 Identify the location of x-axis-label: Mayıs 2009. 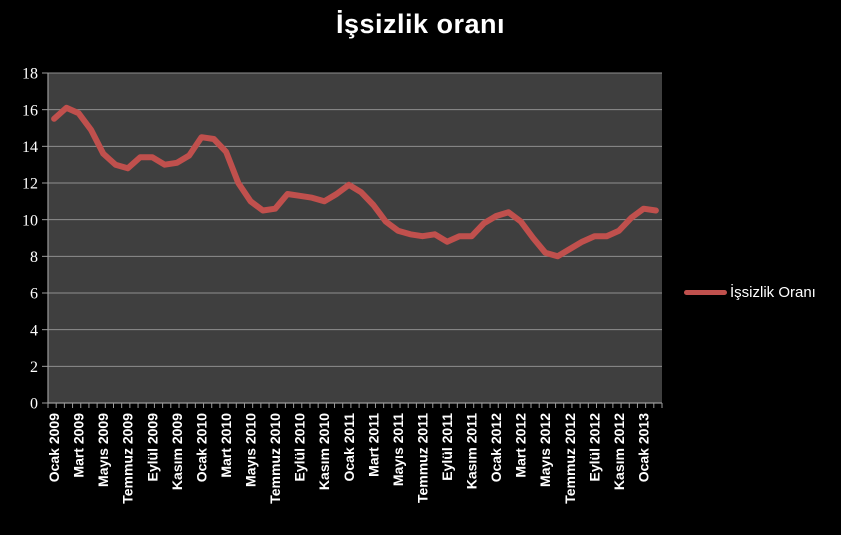
(103, 450).